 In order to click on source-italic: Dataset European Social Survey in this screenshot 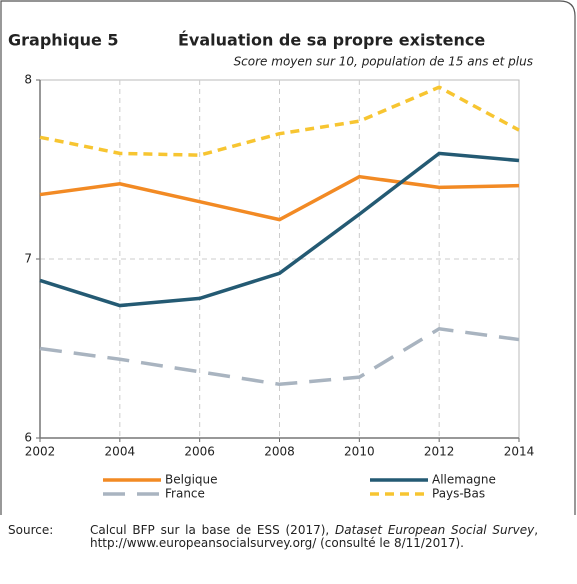, I will do `click(435, 530)`.